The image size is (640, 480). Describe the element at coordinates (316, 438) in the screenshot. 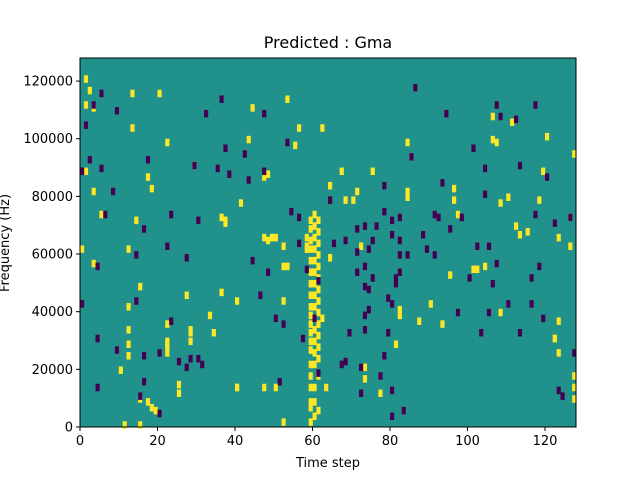

I see `x-axis: 0 20 40 60 80 100 120` at that location.